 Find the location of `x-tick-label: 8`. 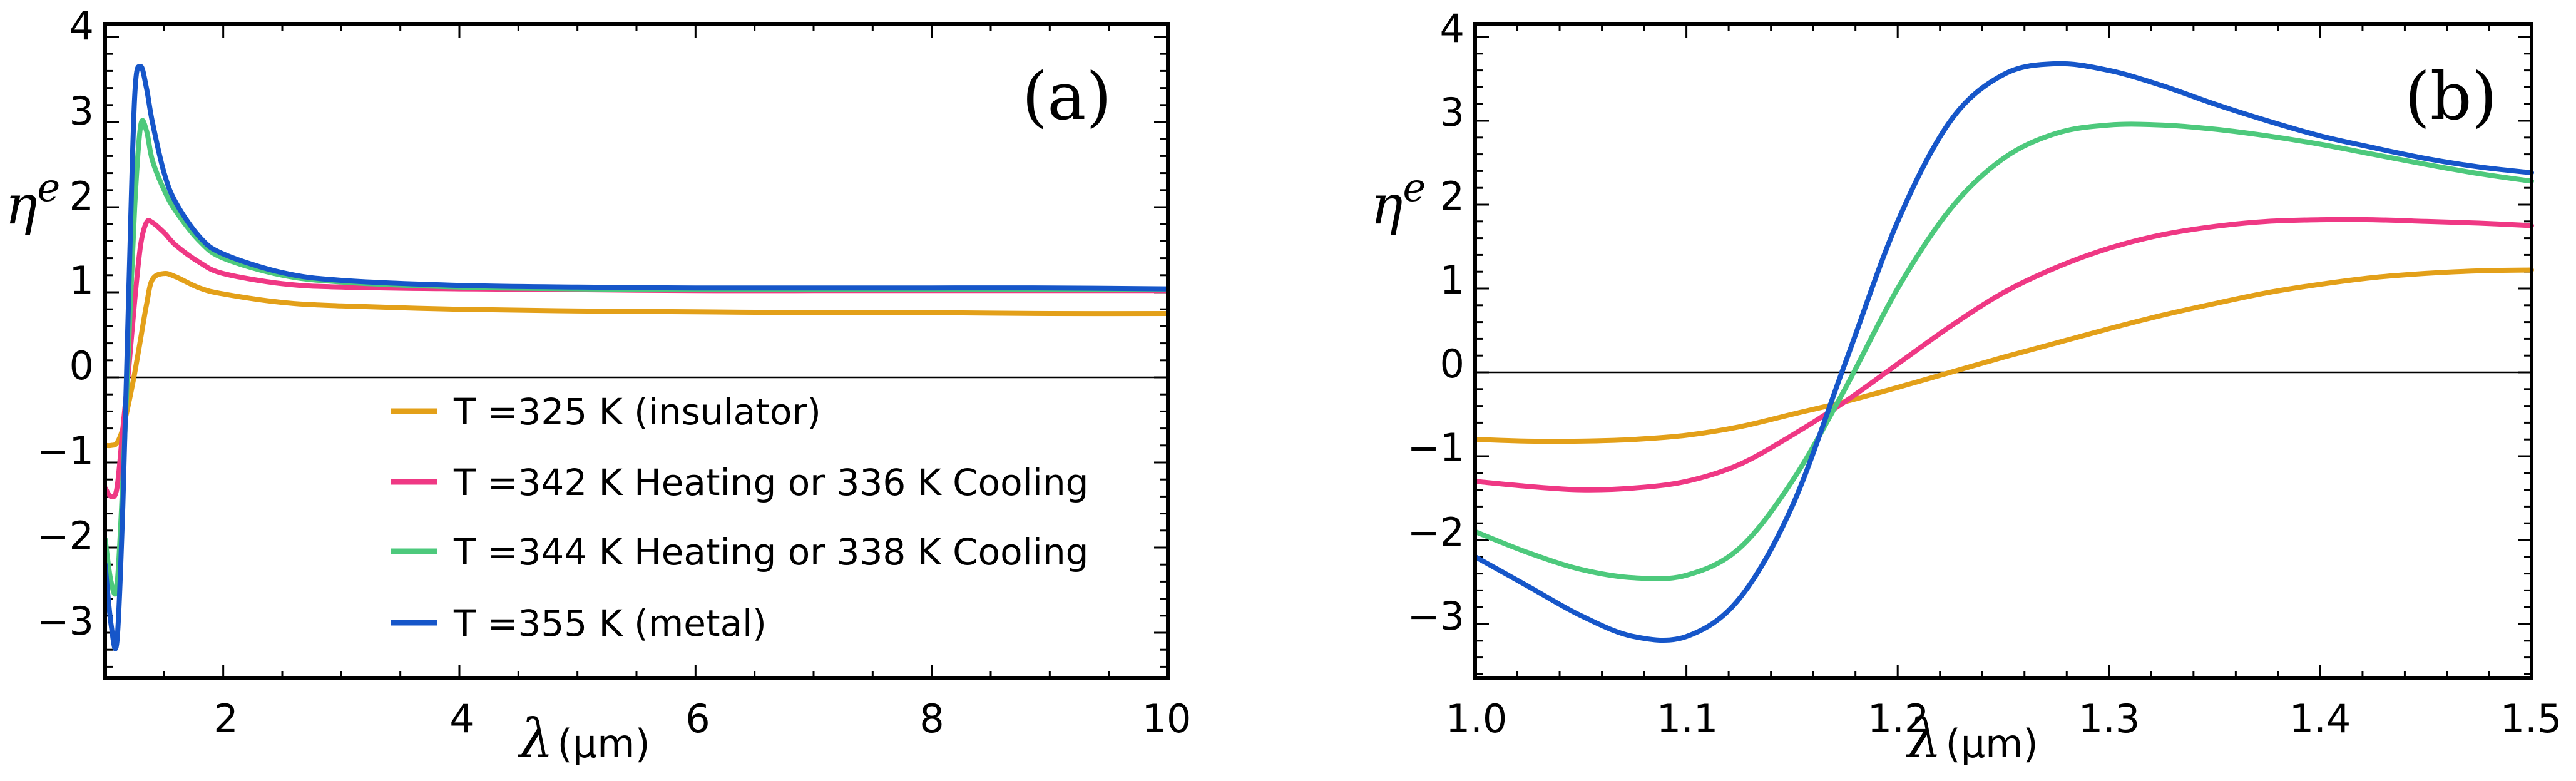

x-tick-label: 8 is located at coordinates (931, 719).